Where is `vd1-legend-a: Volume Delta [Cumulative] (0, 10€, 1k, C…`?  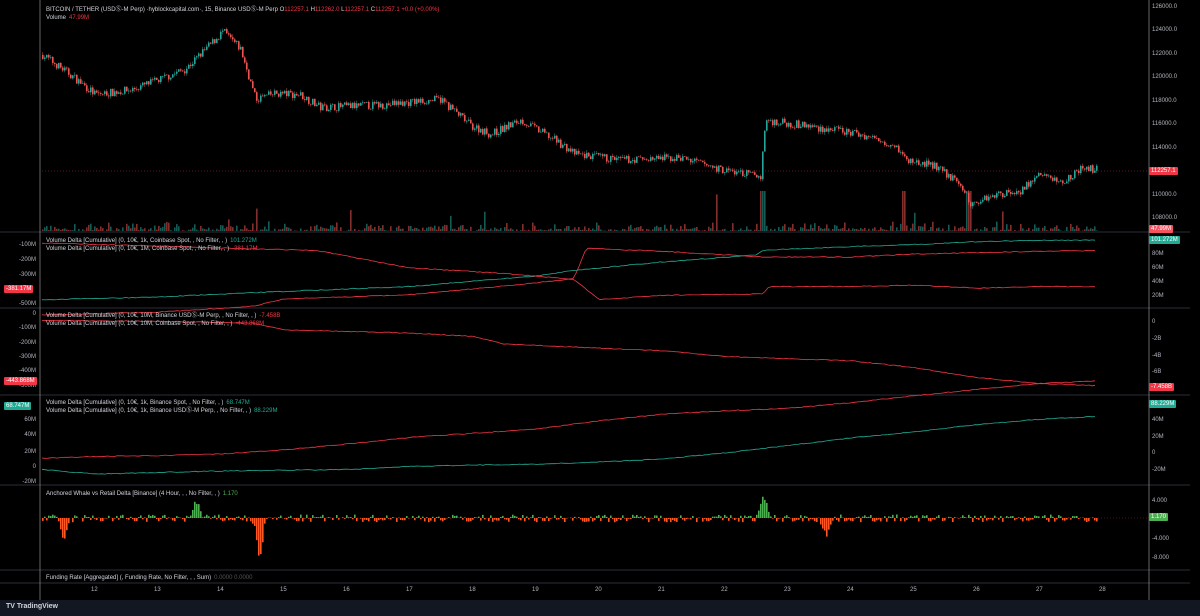
vd1-legend-a: Volume Delta [Cumulative] (0, 10€, 1k, C… is located at coordinates (151, 241).